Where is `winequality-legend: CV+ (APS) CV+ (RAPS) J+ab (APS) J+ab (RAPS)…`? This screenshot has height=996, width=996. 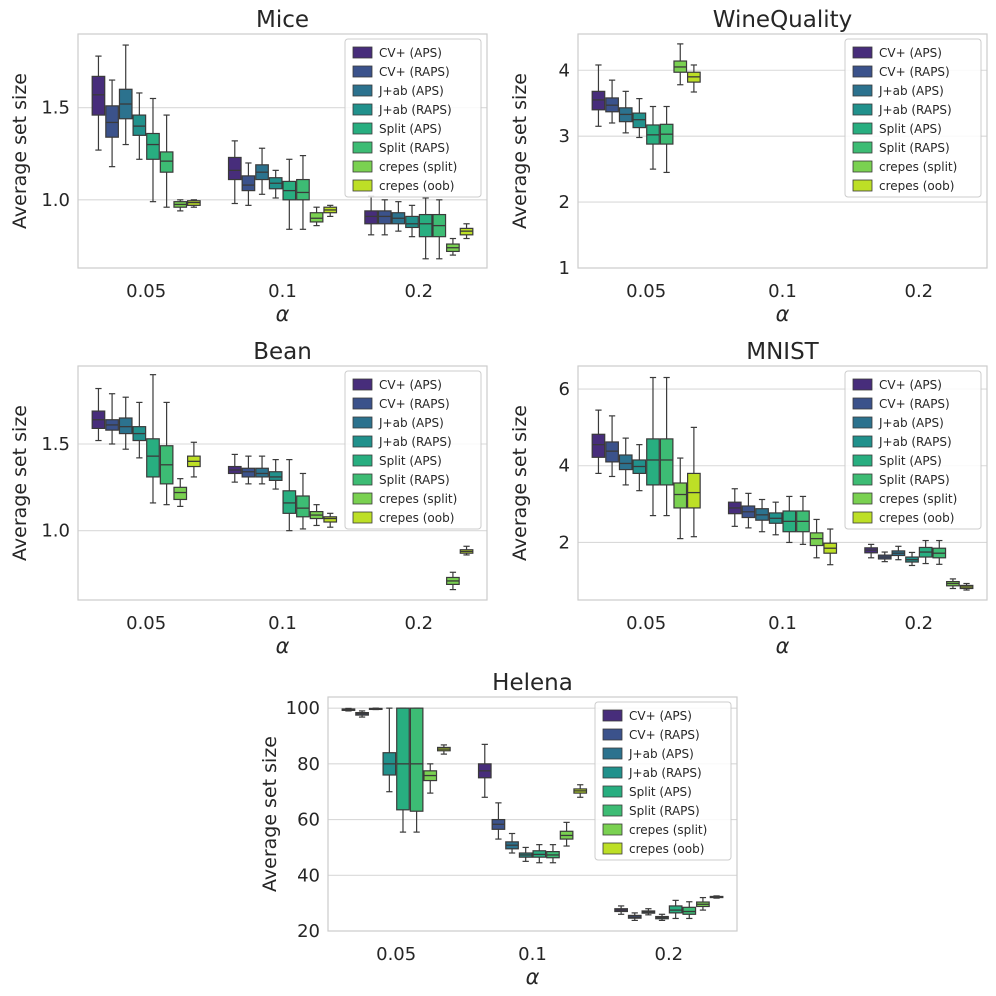 winequality-legend: CV+ (APS) CV+ (RAPS) J+ab (APS) J+ab (RAPS)… is located at coordinates (913, 118).